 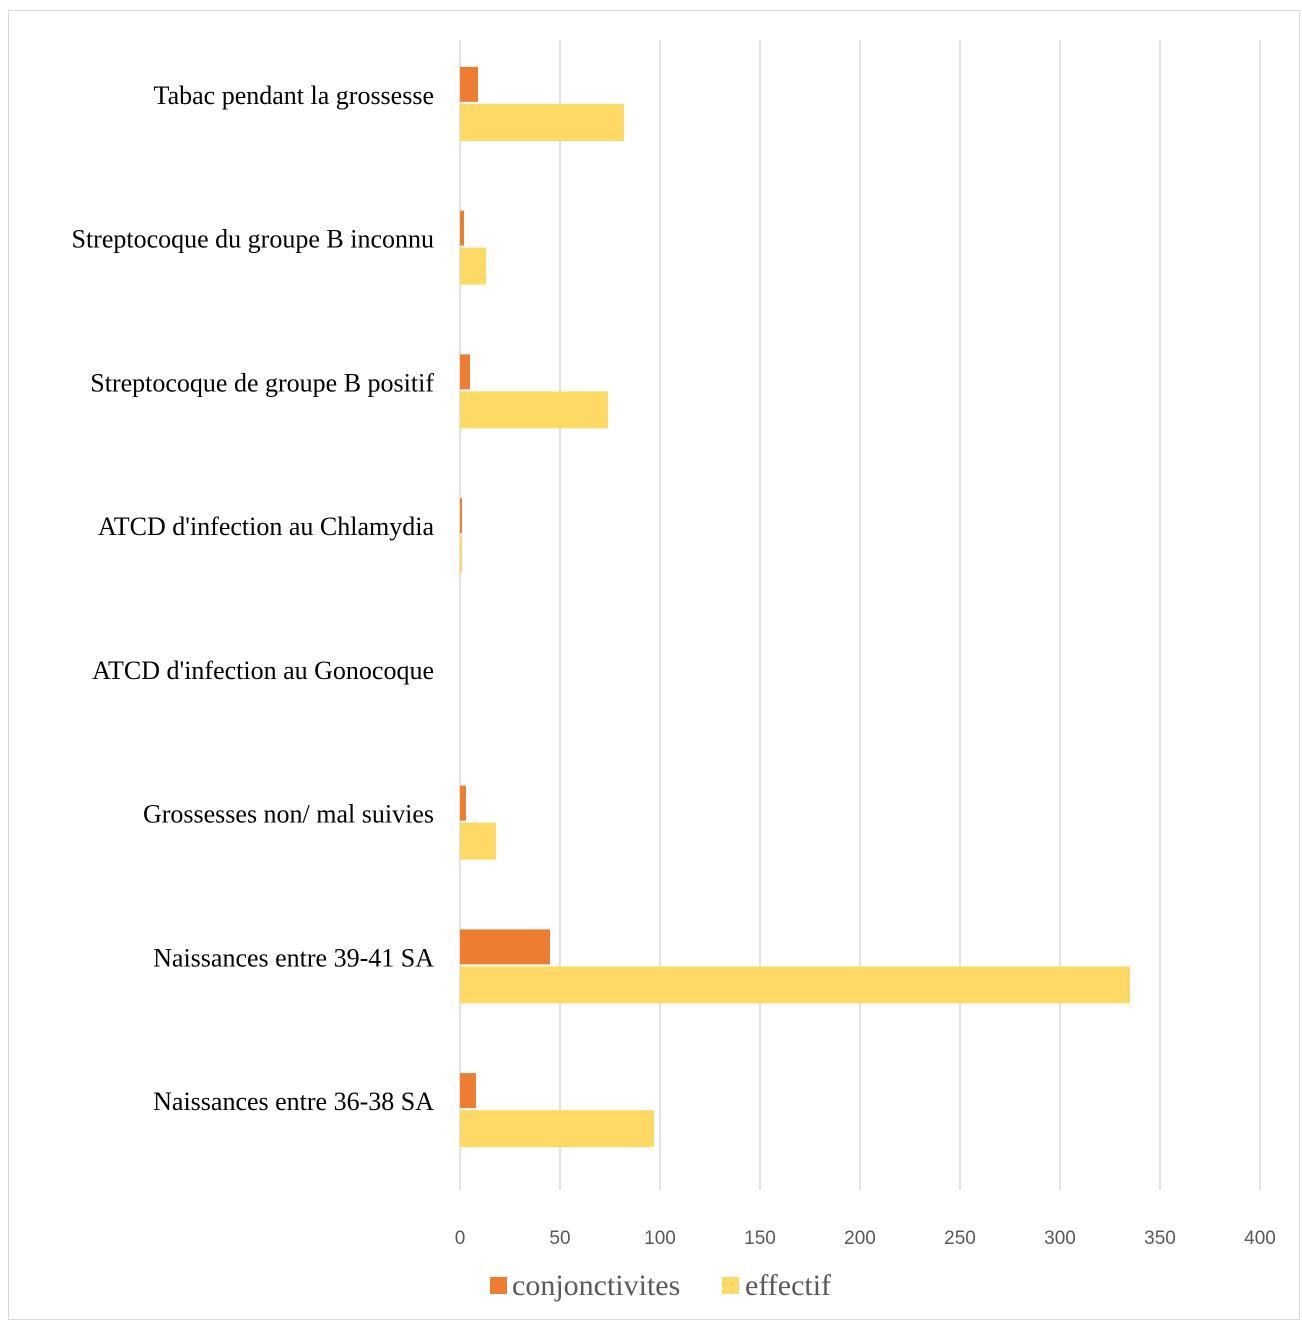 I want to click on x-tick-label: 50, so click(x=559, y=1238).